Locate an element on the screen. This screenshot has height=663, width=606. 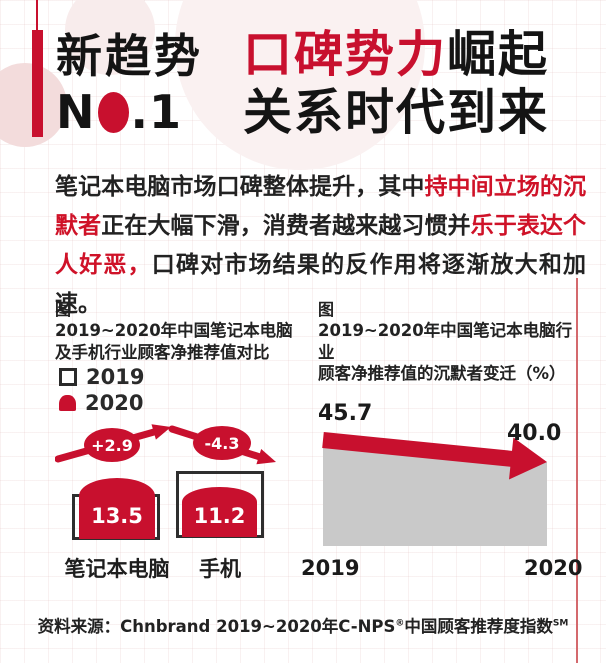
bar-2020-phone: 11.2 is located at coordinates (219, 512).